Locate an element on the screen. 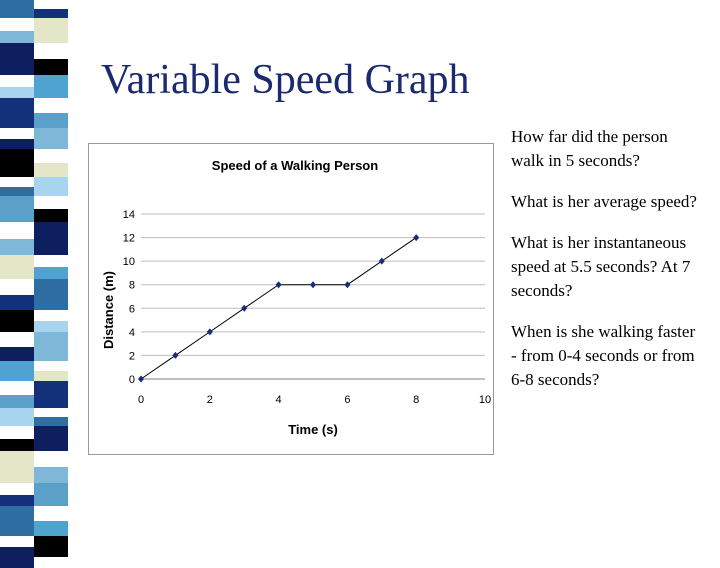 This screenshot has height=568, width=720. y-tick-label: 6 is located at coordinates (132, 309).